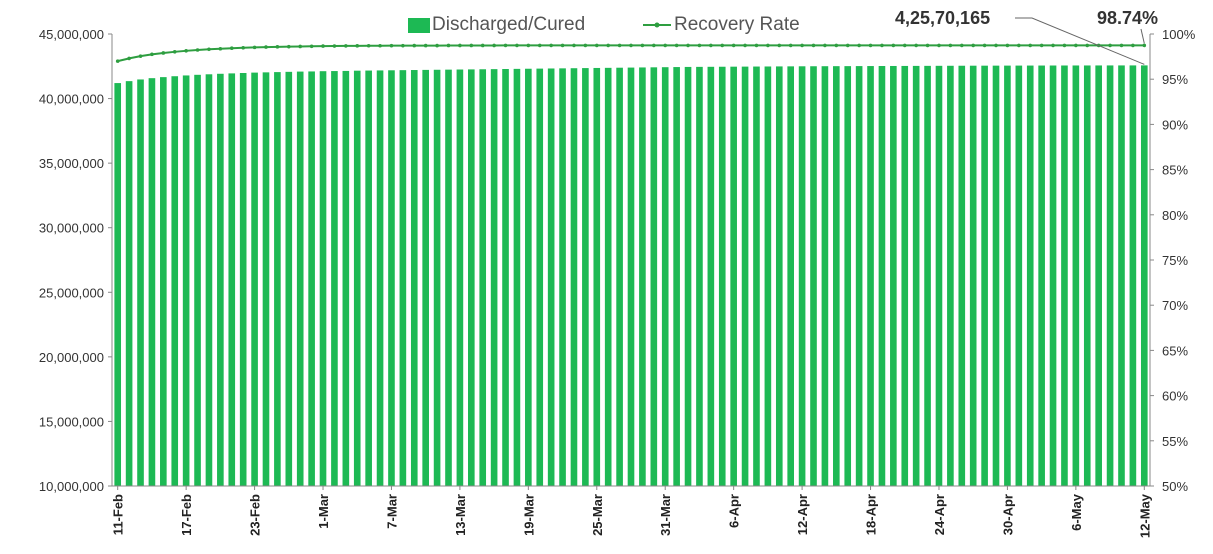  I want to click on x-tick-label: 30-Apr, so click(1007, 514).